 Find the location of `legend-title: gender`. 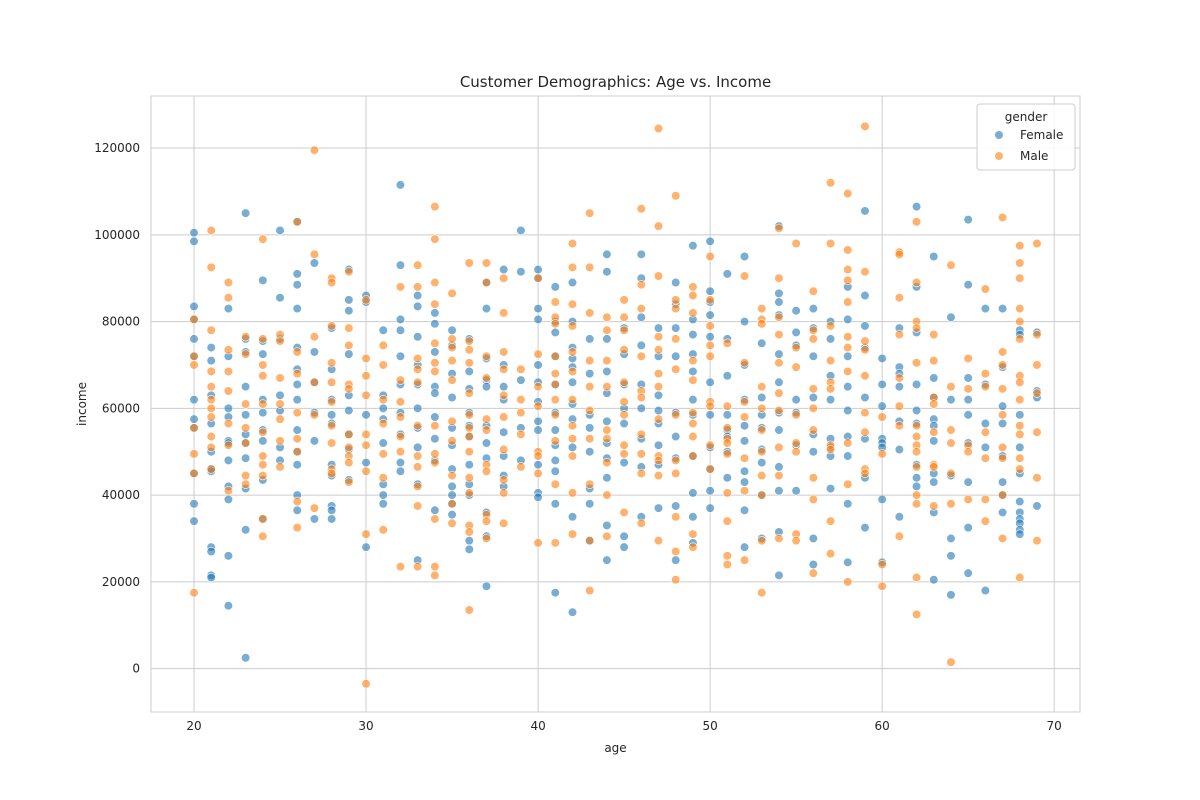

legend-title: gender is located at coordinates (1026, 117).